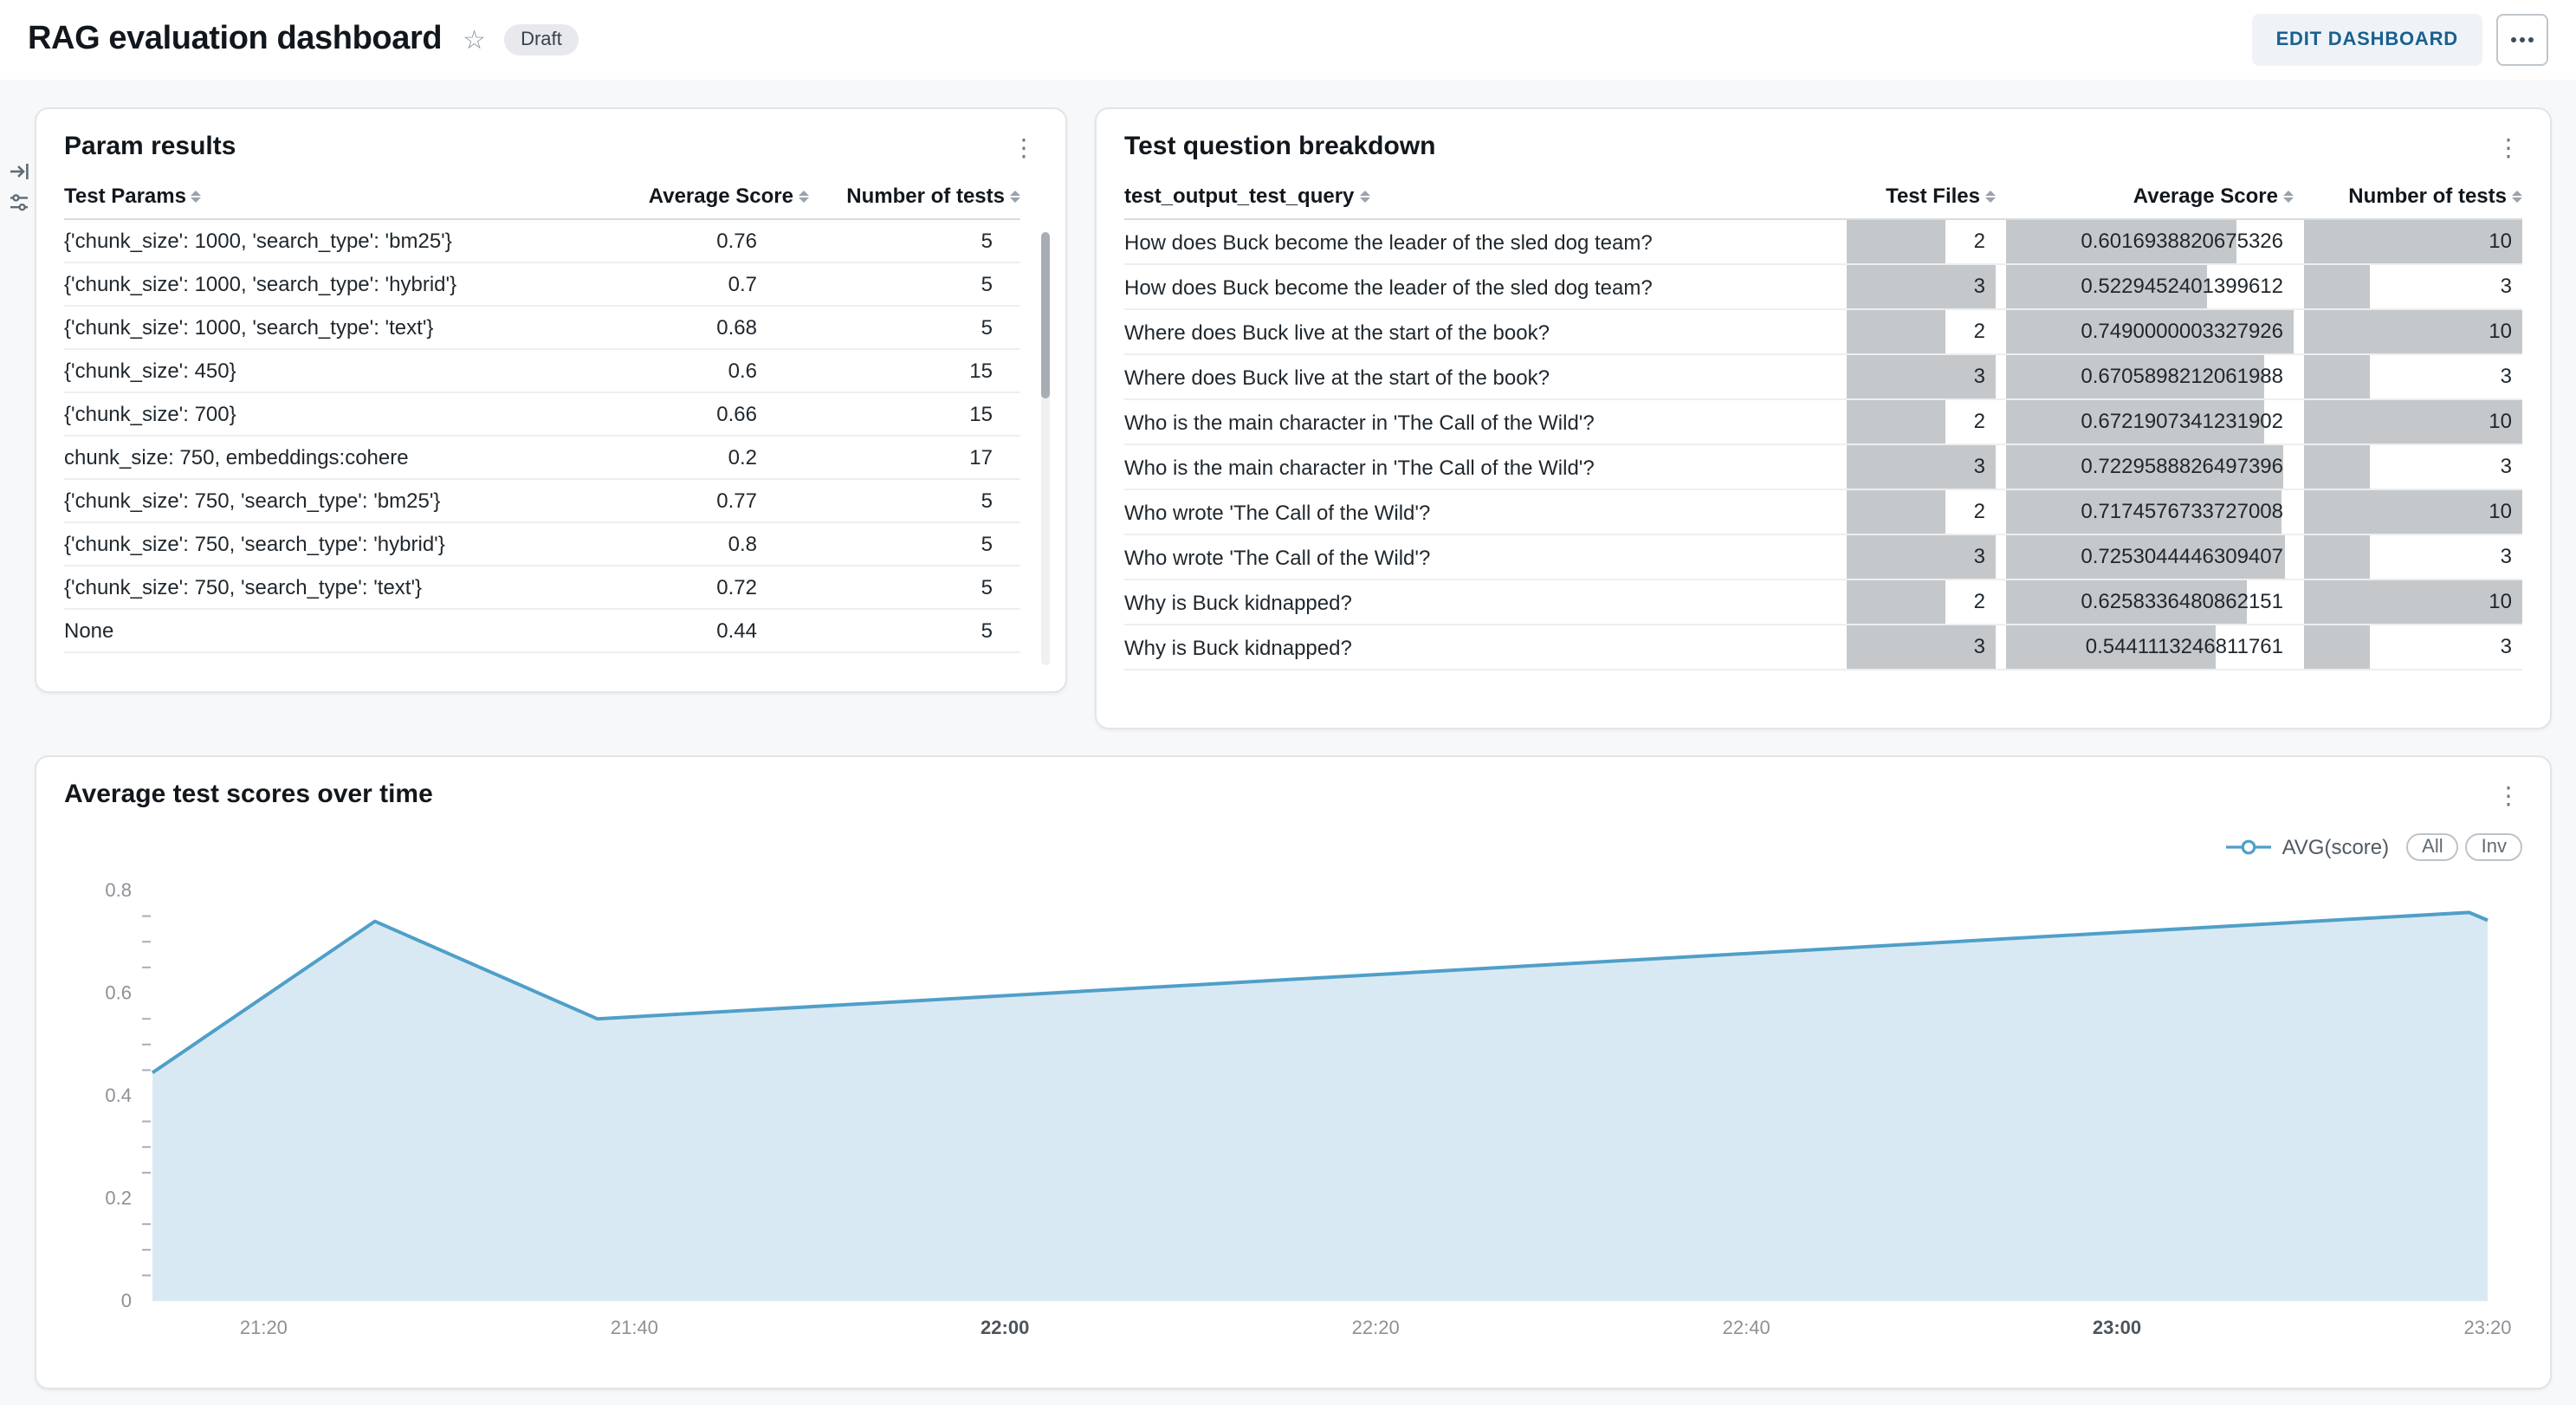  What do you see at coordinates (324, 198) in the screenshot?
I see `column-header-test-params: Test Params` at bounding box center [324, 198].